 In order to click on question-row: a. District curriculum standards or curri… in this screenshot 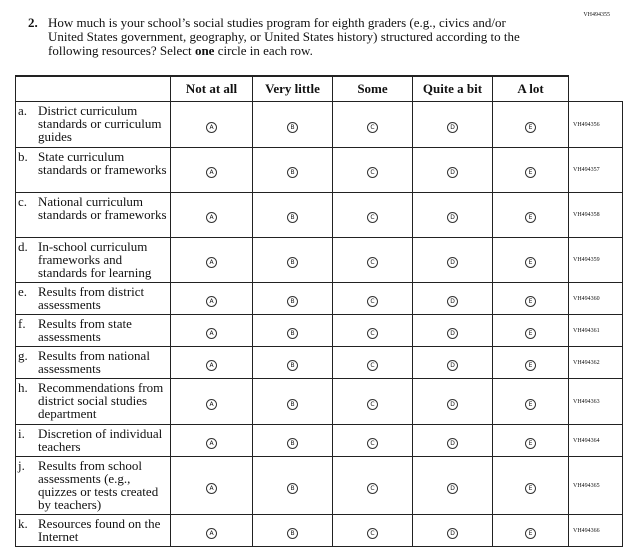, I will do `click(319, 124)`.